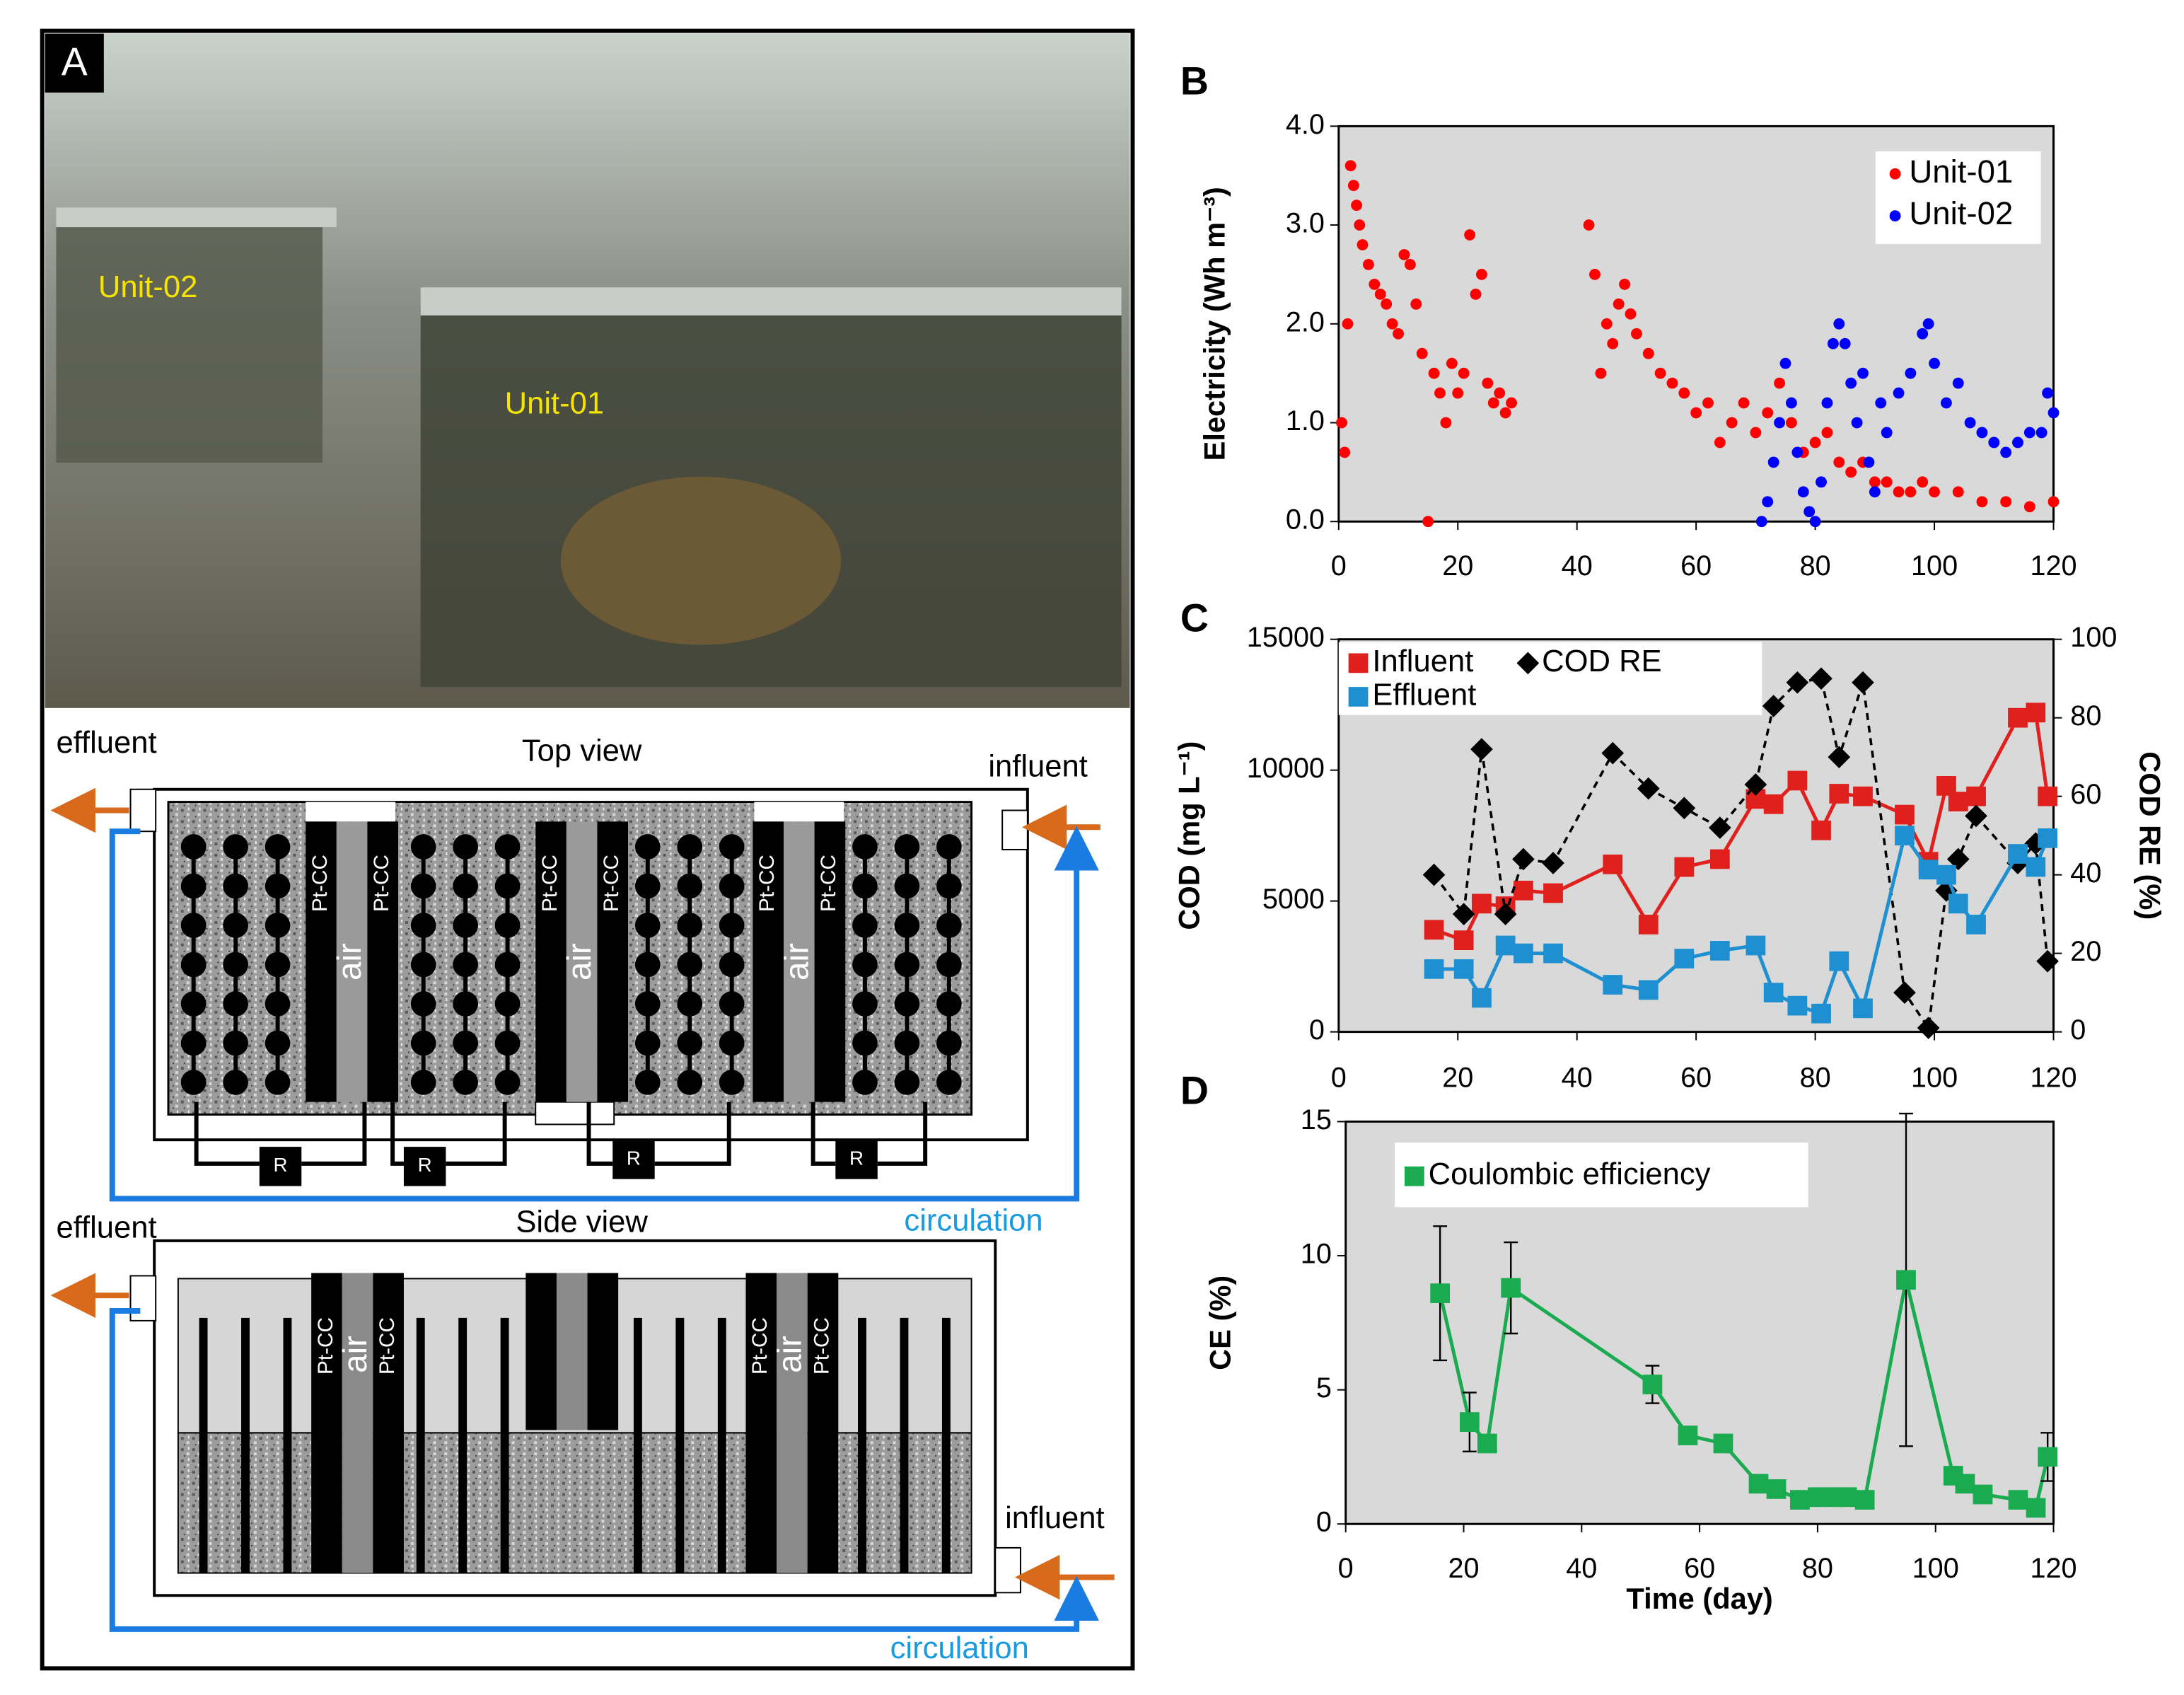 The height and width of the screenshot is (1695, 2184). Describe the element at coordinates (2085, 951) in the screenshot. I see `y2-tick-label: 20` at that location.